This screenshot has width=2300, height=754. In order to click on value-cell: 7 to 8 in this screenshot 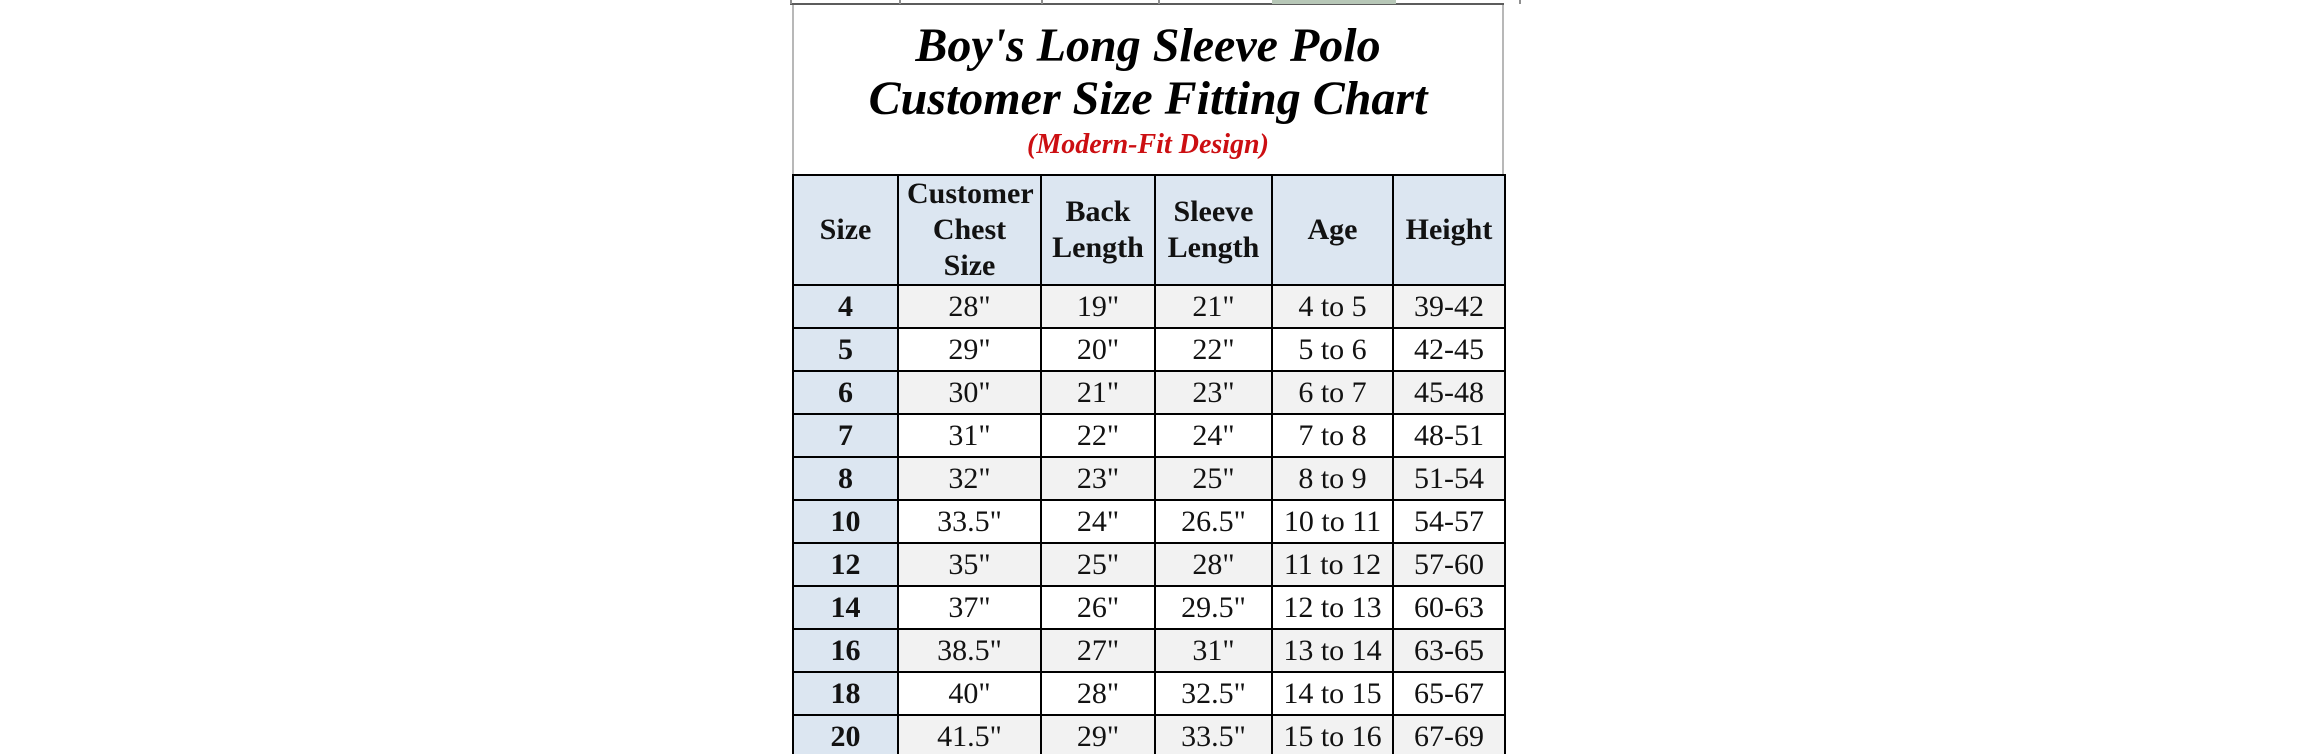, I will do `click(1332, 435)`.